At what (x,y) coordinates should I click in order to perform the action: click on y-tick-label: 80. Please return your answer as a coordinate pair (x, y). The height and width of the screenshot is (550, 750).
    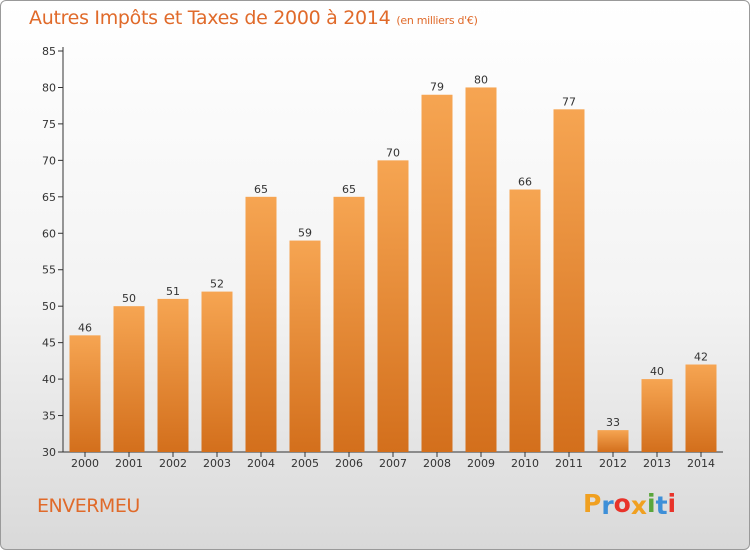
    Looking at the image, I should click on (49, 87).